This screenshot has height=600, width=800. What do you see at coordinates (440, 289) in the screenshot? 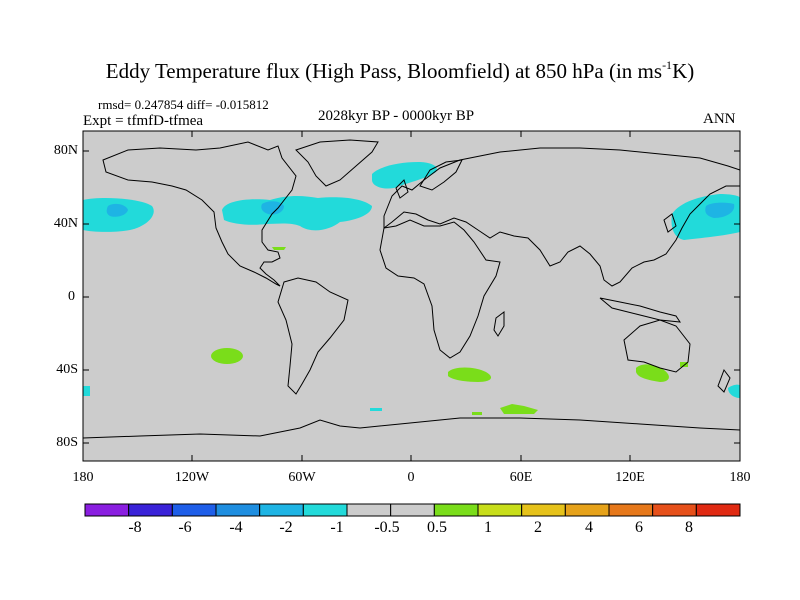
I see `coast-africa` at bounding box center [440, 289].